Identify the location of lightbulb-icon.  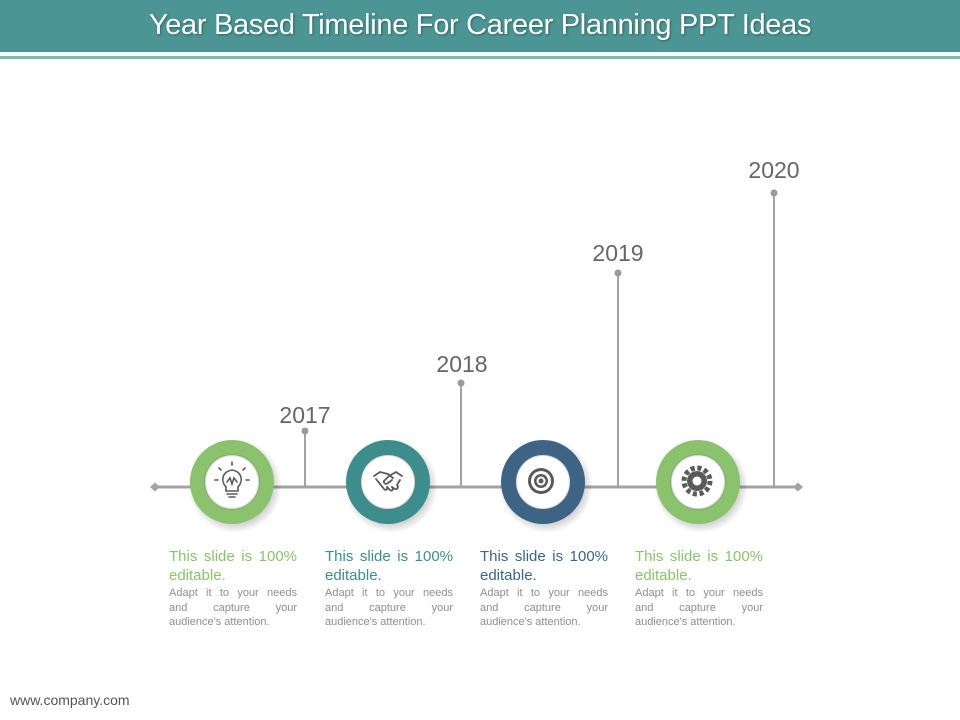
(232, 479).